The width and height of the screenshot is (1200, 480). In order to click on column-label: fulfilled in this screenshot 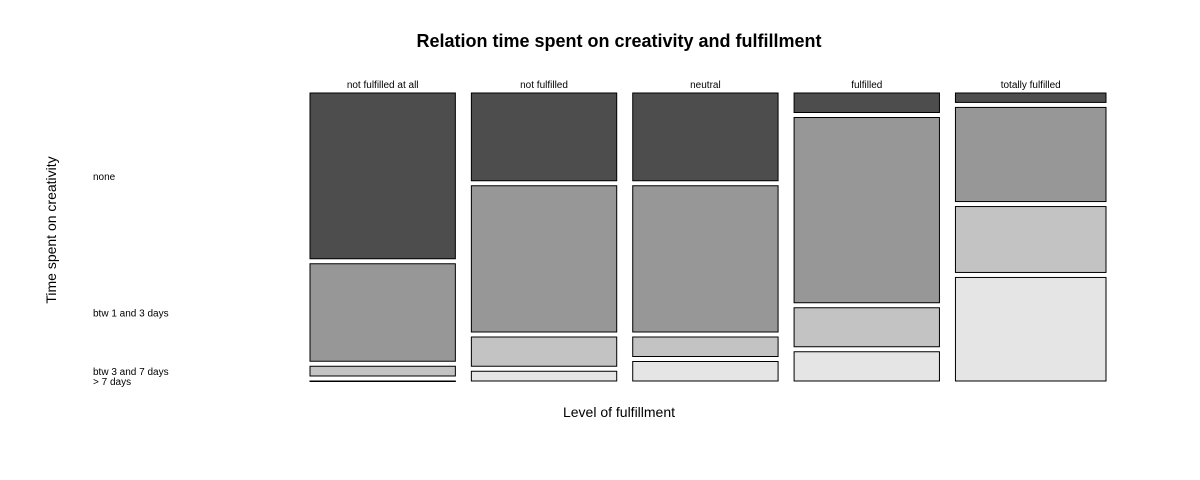, I will do `click(866, 85)`.